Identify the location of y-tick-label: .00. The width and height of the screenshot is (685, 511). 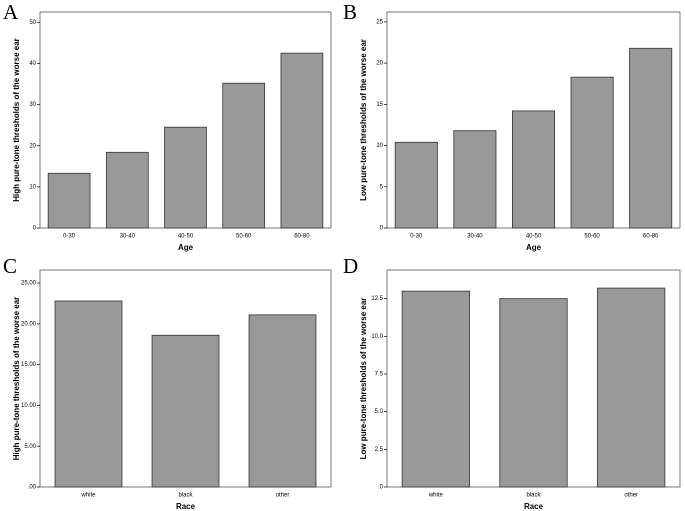
(32, 488).